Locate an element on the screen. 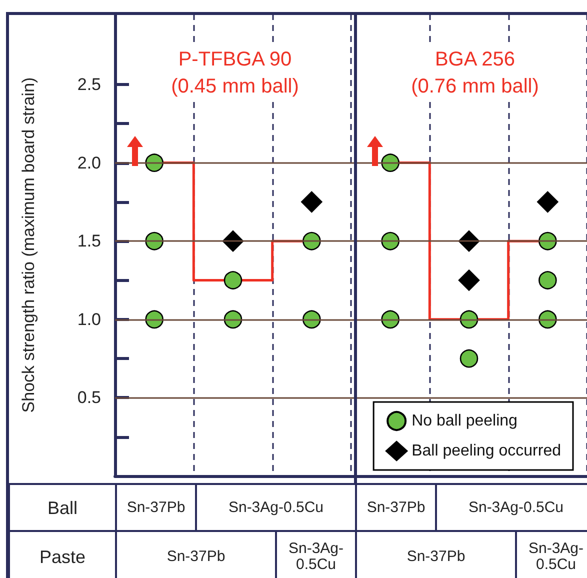 The height and width of the screenshot is (578, 587). text: Ball is located at coordinates (61, 506).